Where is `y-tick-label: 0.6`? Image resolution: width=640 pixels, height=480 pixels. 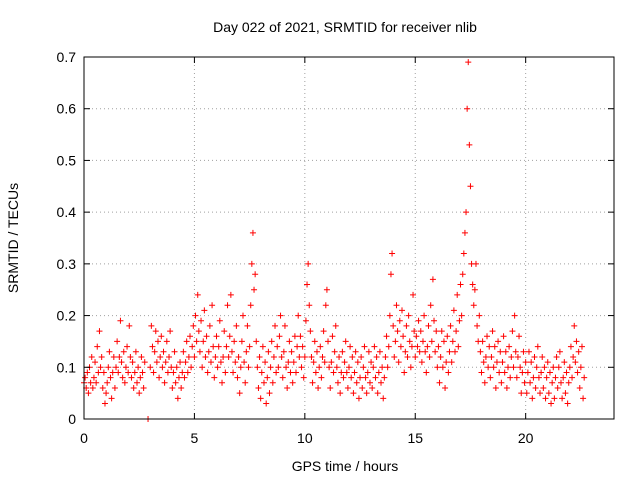 y-tick-label: 0.6 is located at coordinates (67, 109).